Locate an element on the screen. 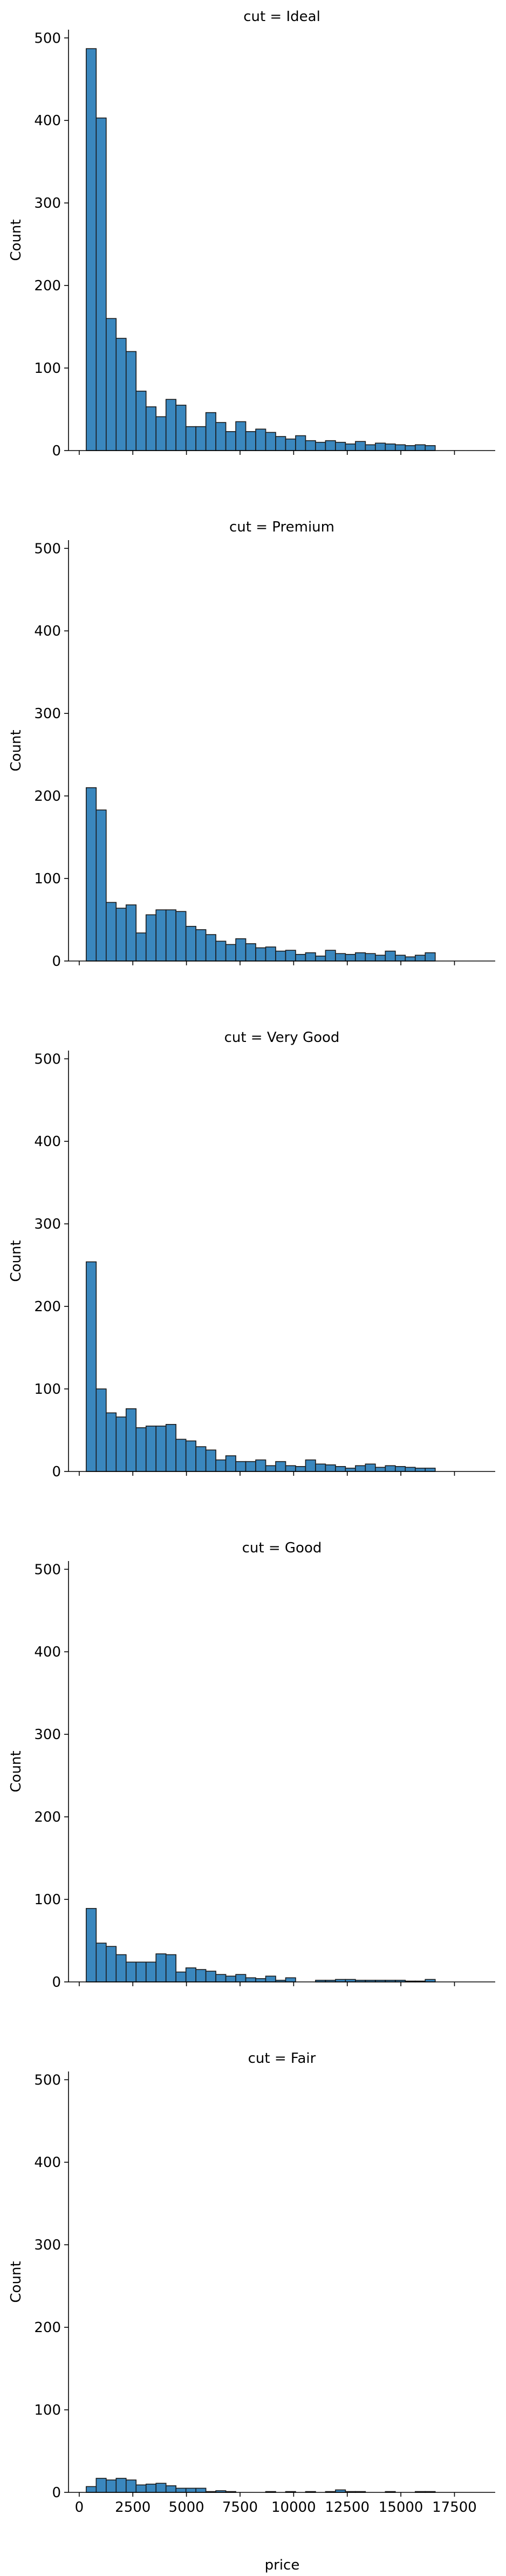  x-axis-label: price is located at coordinates (282, 2565).